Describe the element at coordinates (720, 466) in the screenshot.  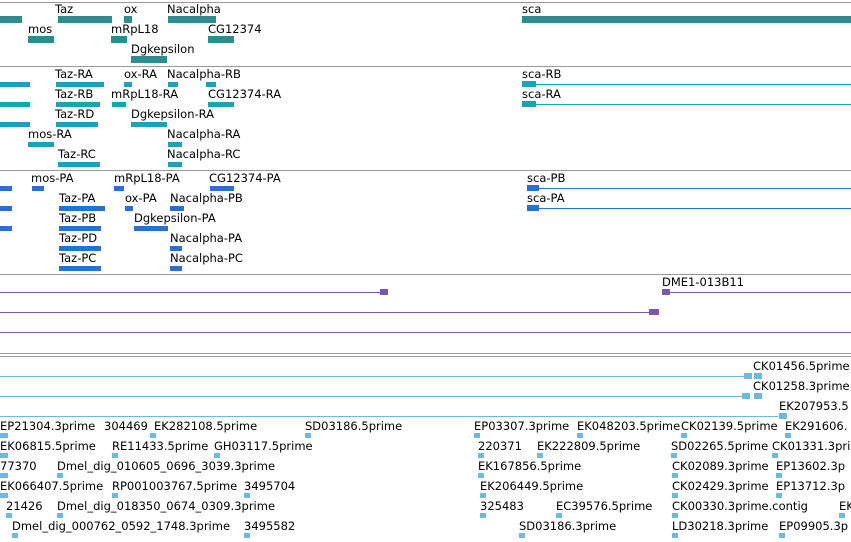
I see `est-label: CK02089.3prime` at that location.